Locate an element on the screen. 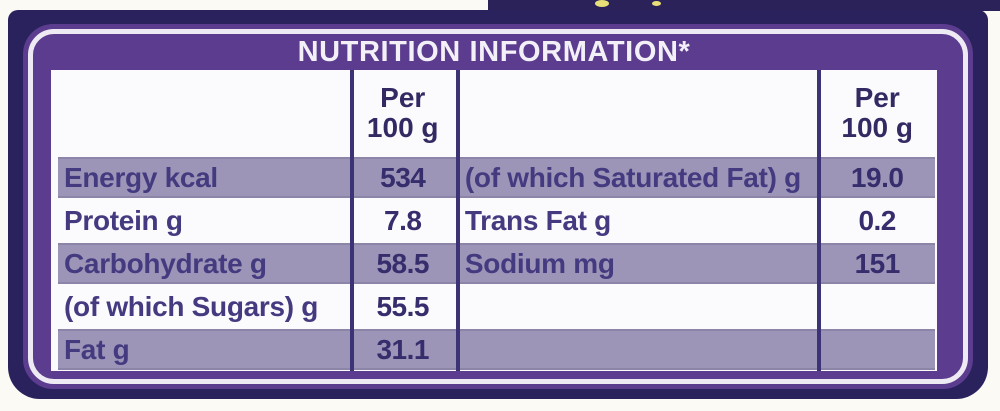 This screenshot has height=411, width=1000. nutrient-label: Carbohydrate g is located at coordinates (165, 263).